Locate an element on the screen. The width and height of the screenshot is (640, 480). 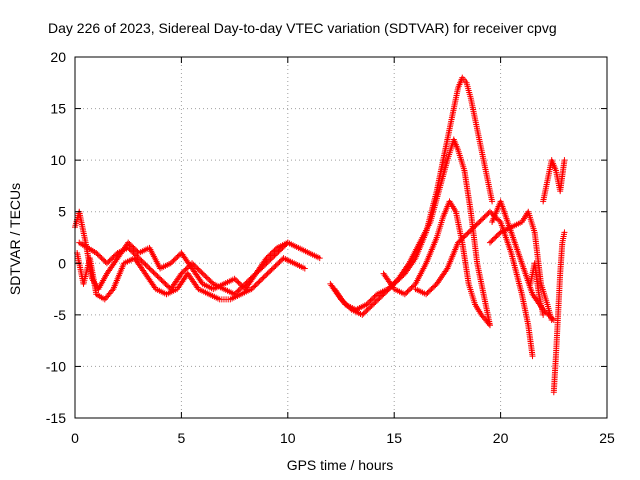
series-track-k is located at coordinates (537, 289).